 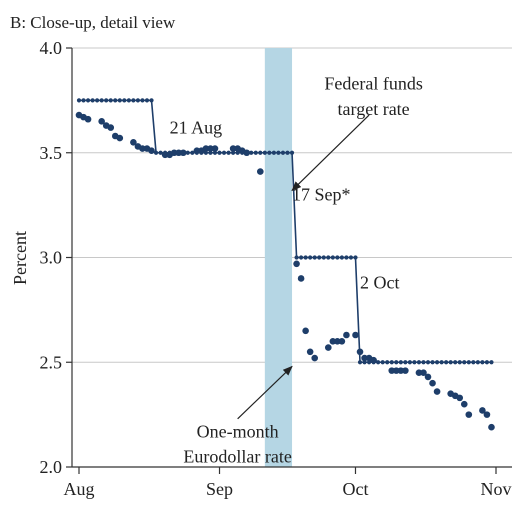 What do you see at coordinates (374, 109) in the screenshot?
I see `annotation-label: target rate` at bounding box center [374, 109].